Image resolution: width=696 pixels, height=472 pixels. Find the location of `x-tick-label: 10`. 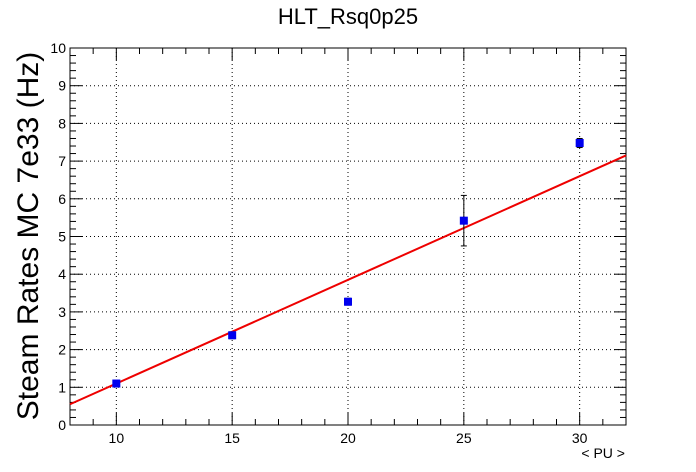

x-tick-label: 10 is located at coordinates (117, 438).